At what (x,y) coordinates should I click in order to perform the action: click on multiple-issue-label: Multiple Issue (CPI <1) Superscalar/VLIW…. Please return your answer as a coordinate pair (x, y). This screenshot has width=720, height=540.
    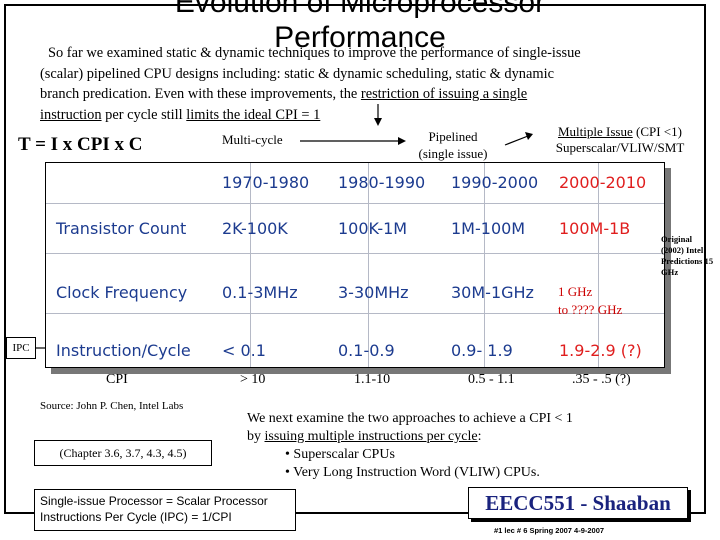
    Looking at the image, I should click on (620, 140).